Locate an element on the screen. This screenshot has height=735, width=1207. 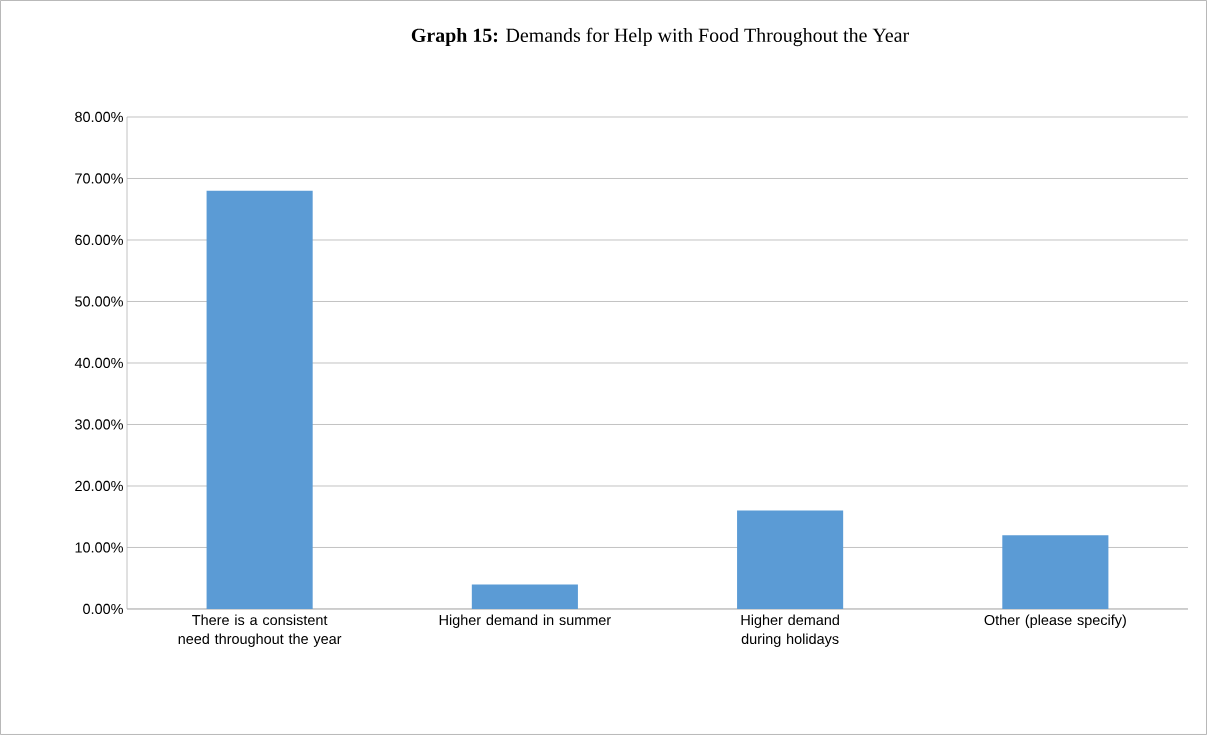
x-tick-label: Higher demand during holidays is located at coordinates (790, 630).